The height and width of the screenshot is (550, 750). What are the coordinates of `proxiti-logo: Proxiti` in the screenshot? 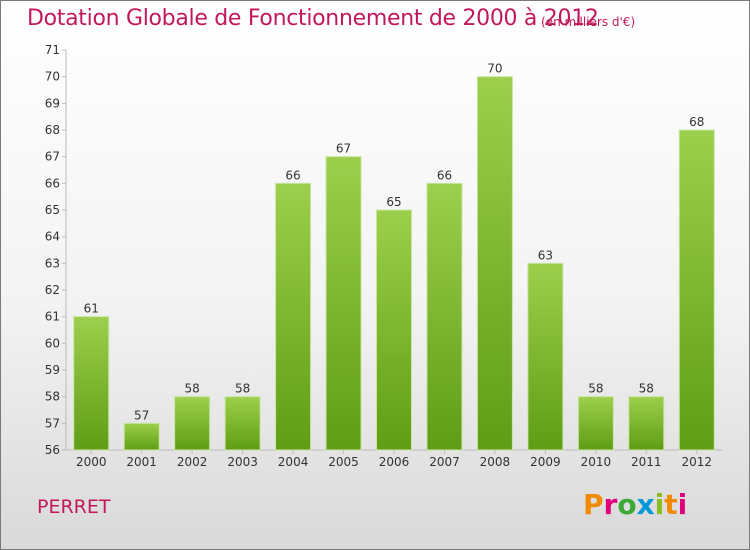 It's located at (635, 504).